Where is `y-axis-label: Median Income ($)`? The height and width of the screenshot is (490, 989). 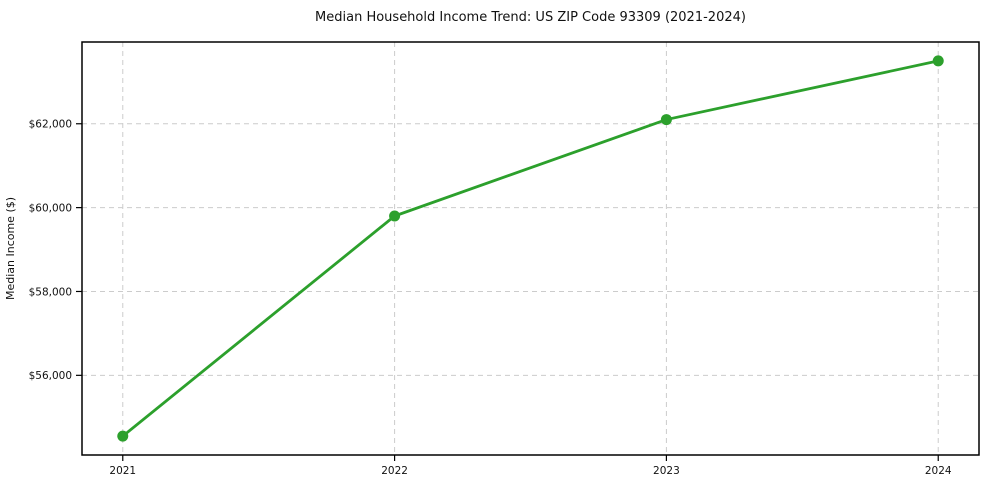
y-axis-label: Median Income ($) is located at coordinates (10, 248).